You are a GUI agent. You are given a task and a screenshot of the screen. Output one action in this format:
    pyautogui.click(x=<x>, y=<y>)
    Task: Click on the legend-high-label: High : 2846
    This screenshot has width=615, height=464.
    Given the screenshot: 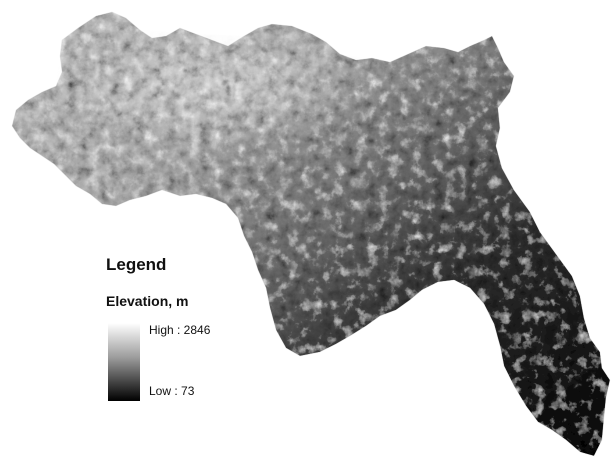 What is the action you would take?
    pyautogui.click(x=180, y=330)
    